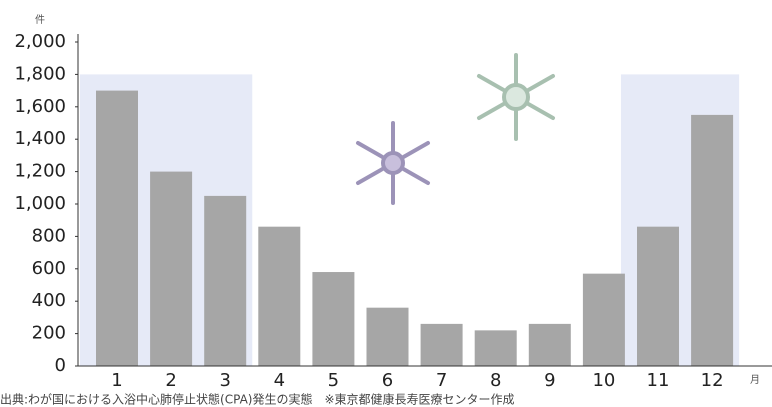 The width and height of the screenshot is (772, 407). What do you see at coordinates (40, 171) in the screenshot?
I see `y-tick-label: 1,200` at bounding box center [40, 171].